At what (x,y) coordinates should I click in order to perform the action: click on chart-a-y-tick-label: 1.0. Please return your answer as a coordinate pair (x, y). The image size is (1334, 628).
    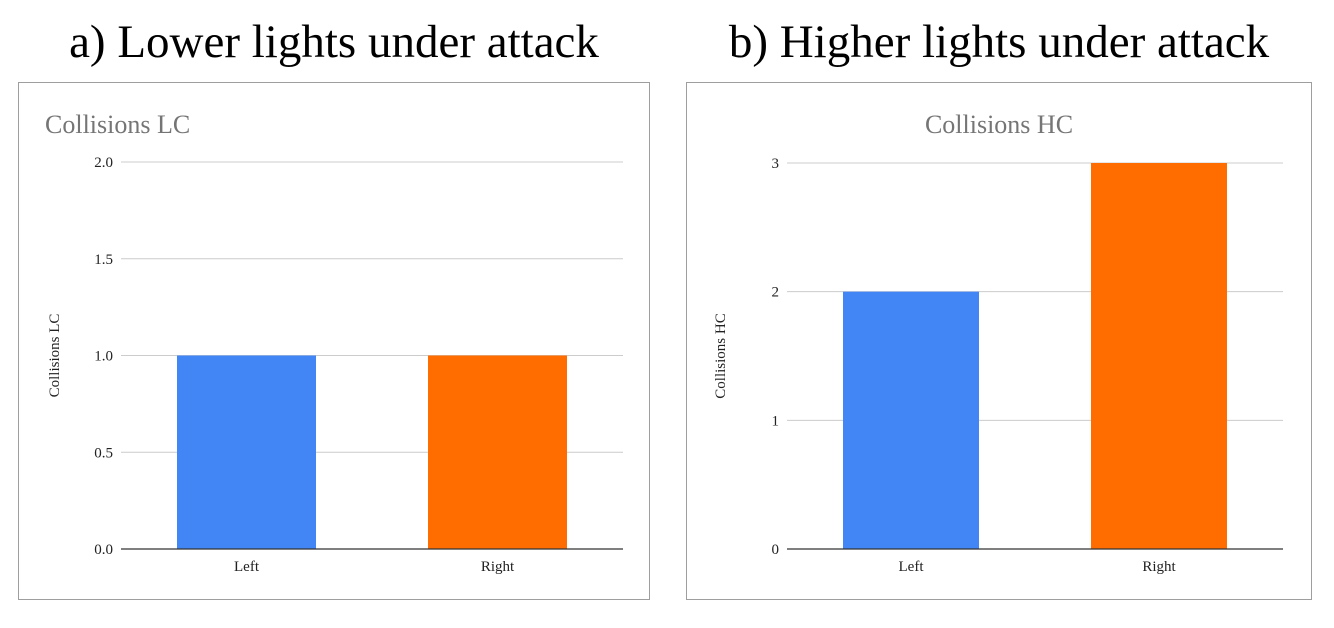
    Looking at the image, I should click on (103, 357).